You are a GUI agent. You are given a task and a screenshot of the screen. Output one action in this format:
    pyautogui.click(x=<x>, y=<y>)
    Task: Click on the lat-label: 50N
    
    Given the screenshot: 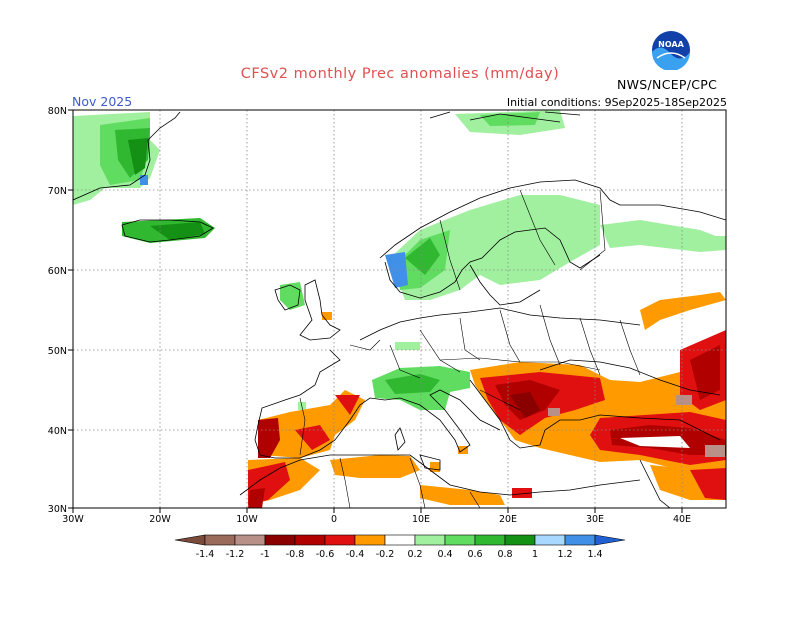 What is the action you would take?
    pyautogui.click(x=57, y=351)
    